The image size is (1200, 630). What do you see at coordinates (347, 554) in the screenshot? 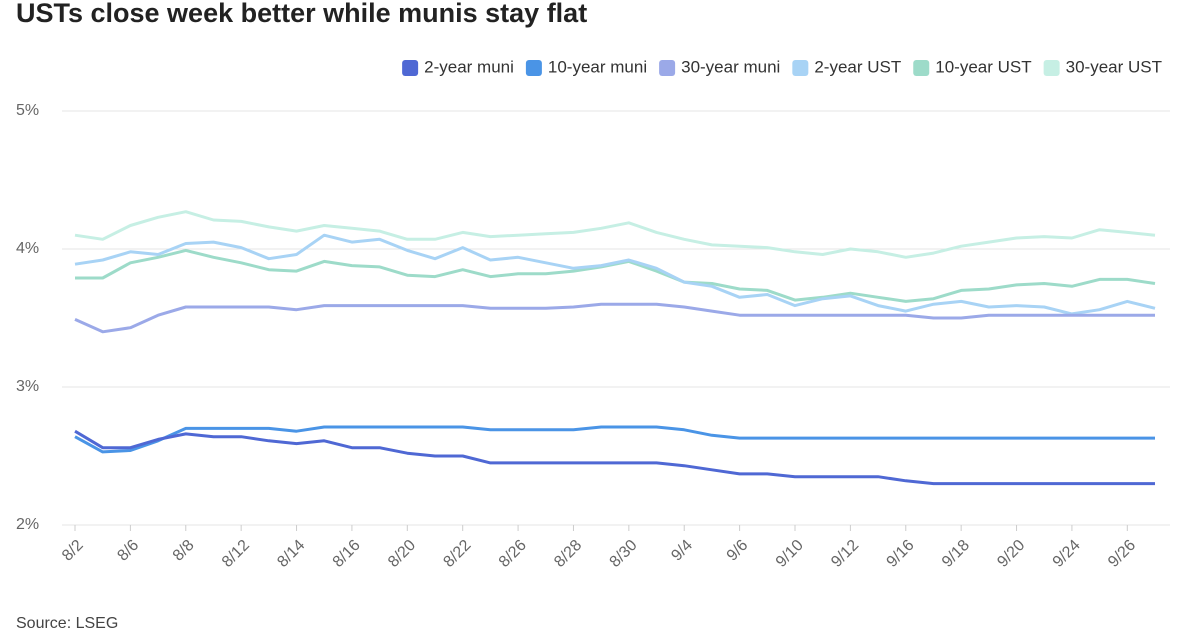
I see `x-tick-label: 8/16` at bounding box center [347, 554].